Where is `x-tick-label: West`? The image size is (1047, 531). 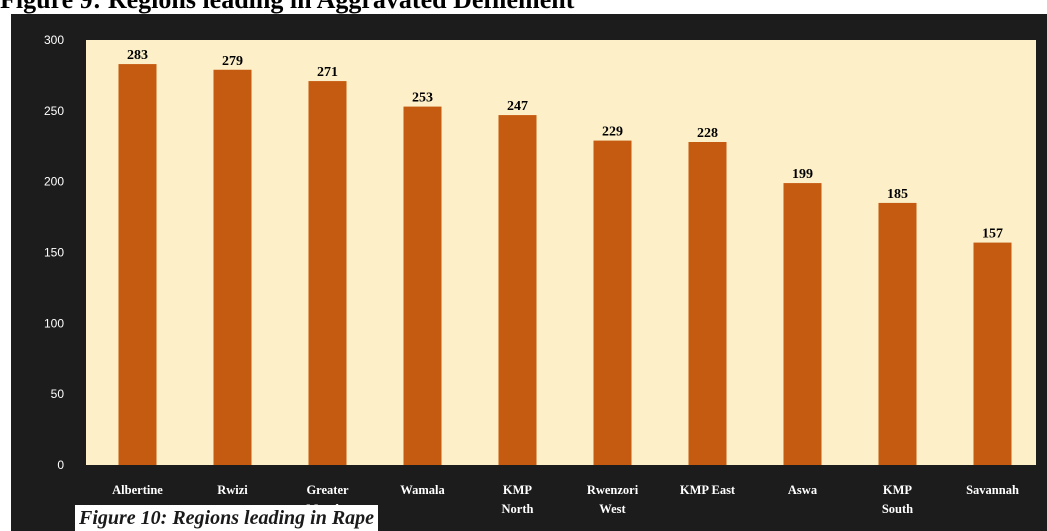 x-tick-label: West is located at coordinates (612, 509).